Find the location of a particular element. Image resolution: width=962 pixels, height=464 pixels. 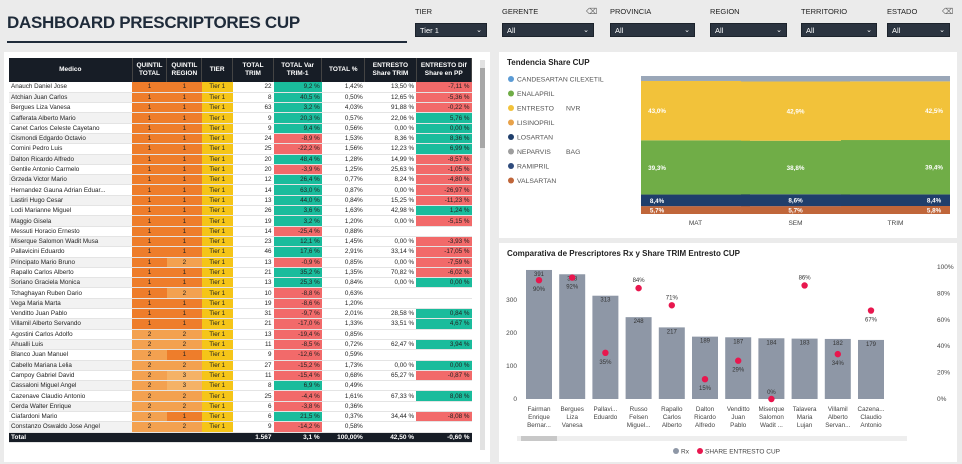

table-row: Cerda Walter Enrique 2 2 Tier 1 6 -3,8 % 0,36% is located at coordinates (240, 407).